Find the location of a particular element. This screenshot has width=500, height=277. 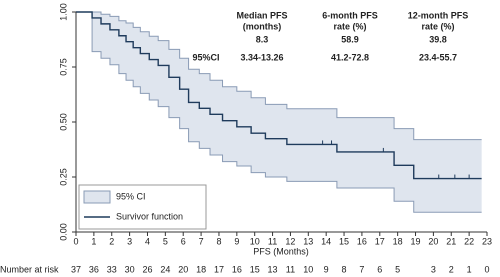

y-tick-label: 0.00 is located at coordinates (63, 232).